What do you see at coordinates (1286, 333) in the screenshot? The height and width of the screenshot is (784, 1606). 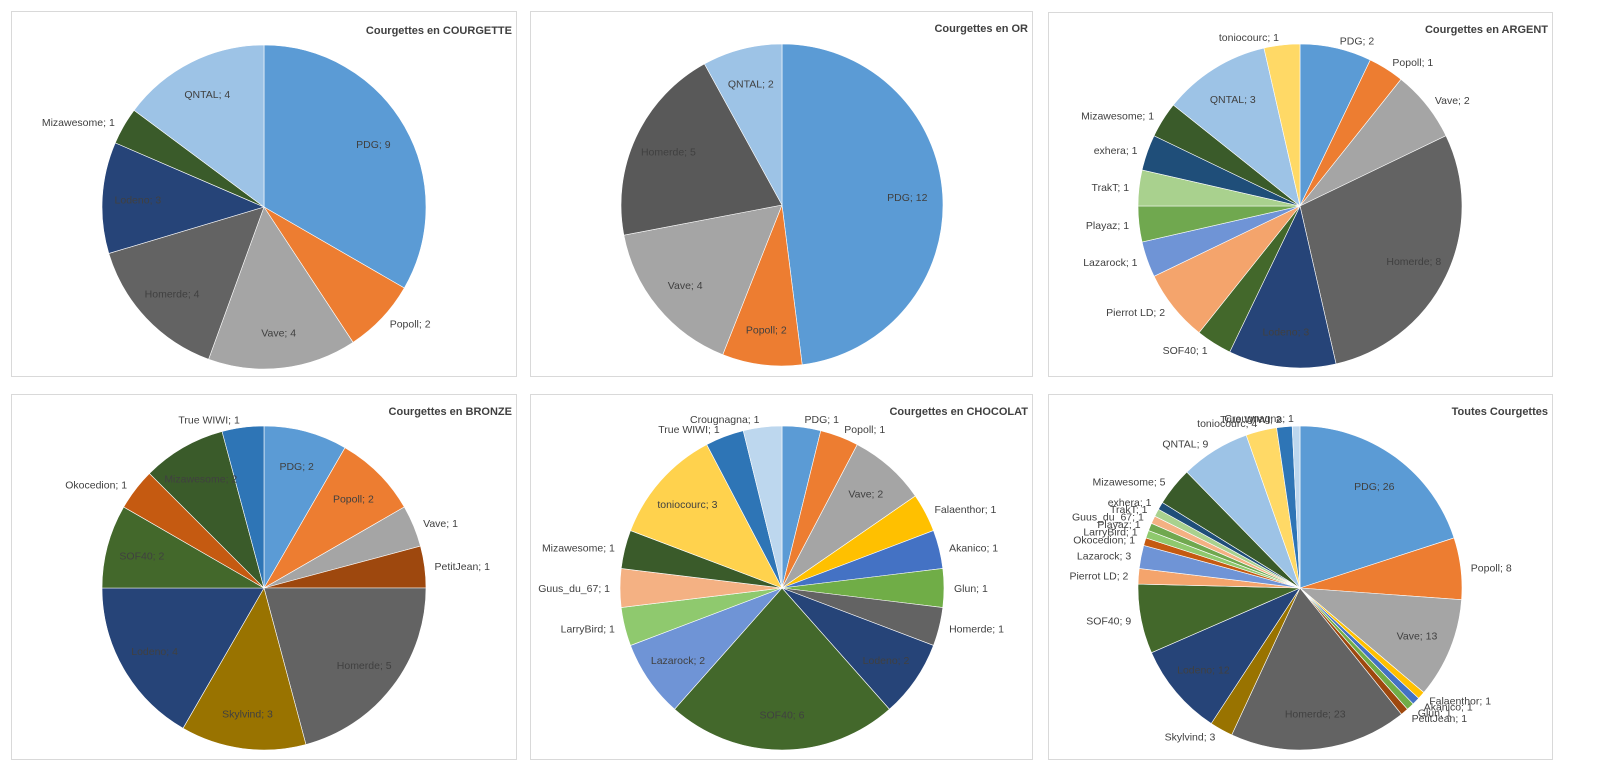 I see `data-label: Lodeno; 3` at bounding box center [1286, 333].